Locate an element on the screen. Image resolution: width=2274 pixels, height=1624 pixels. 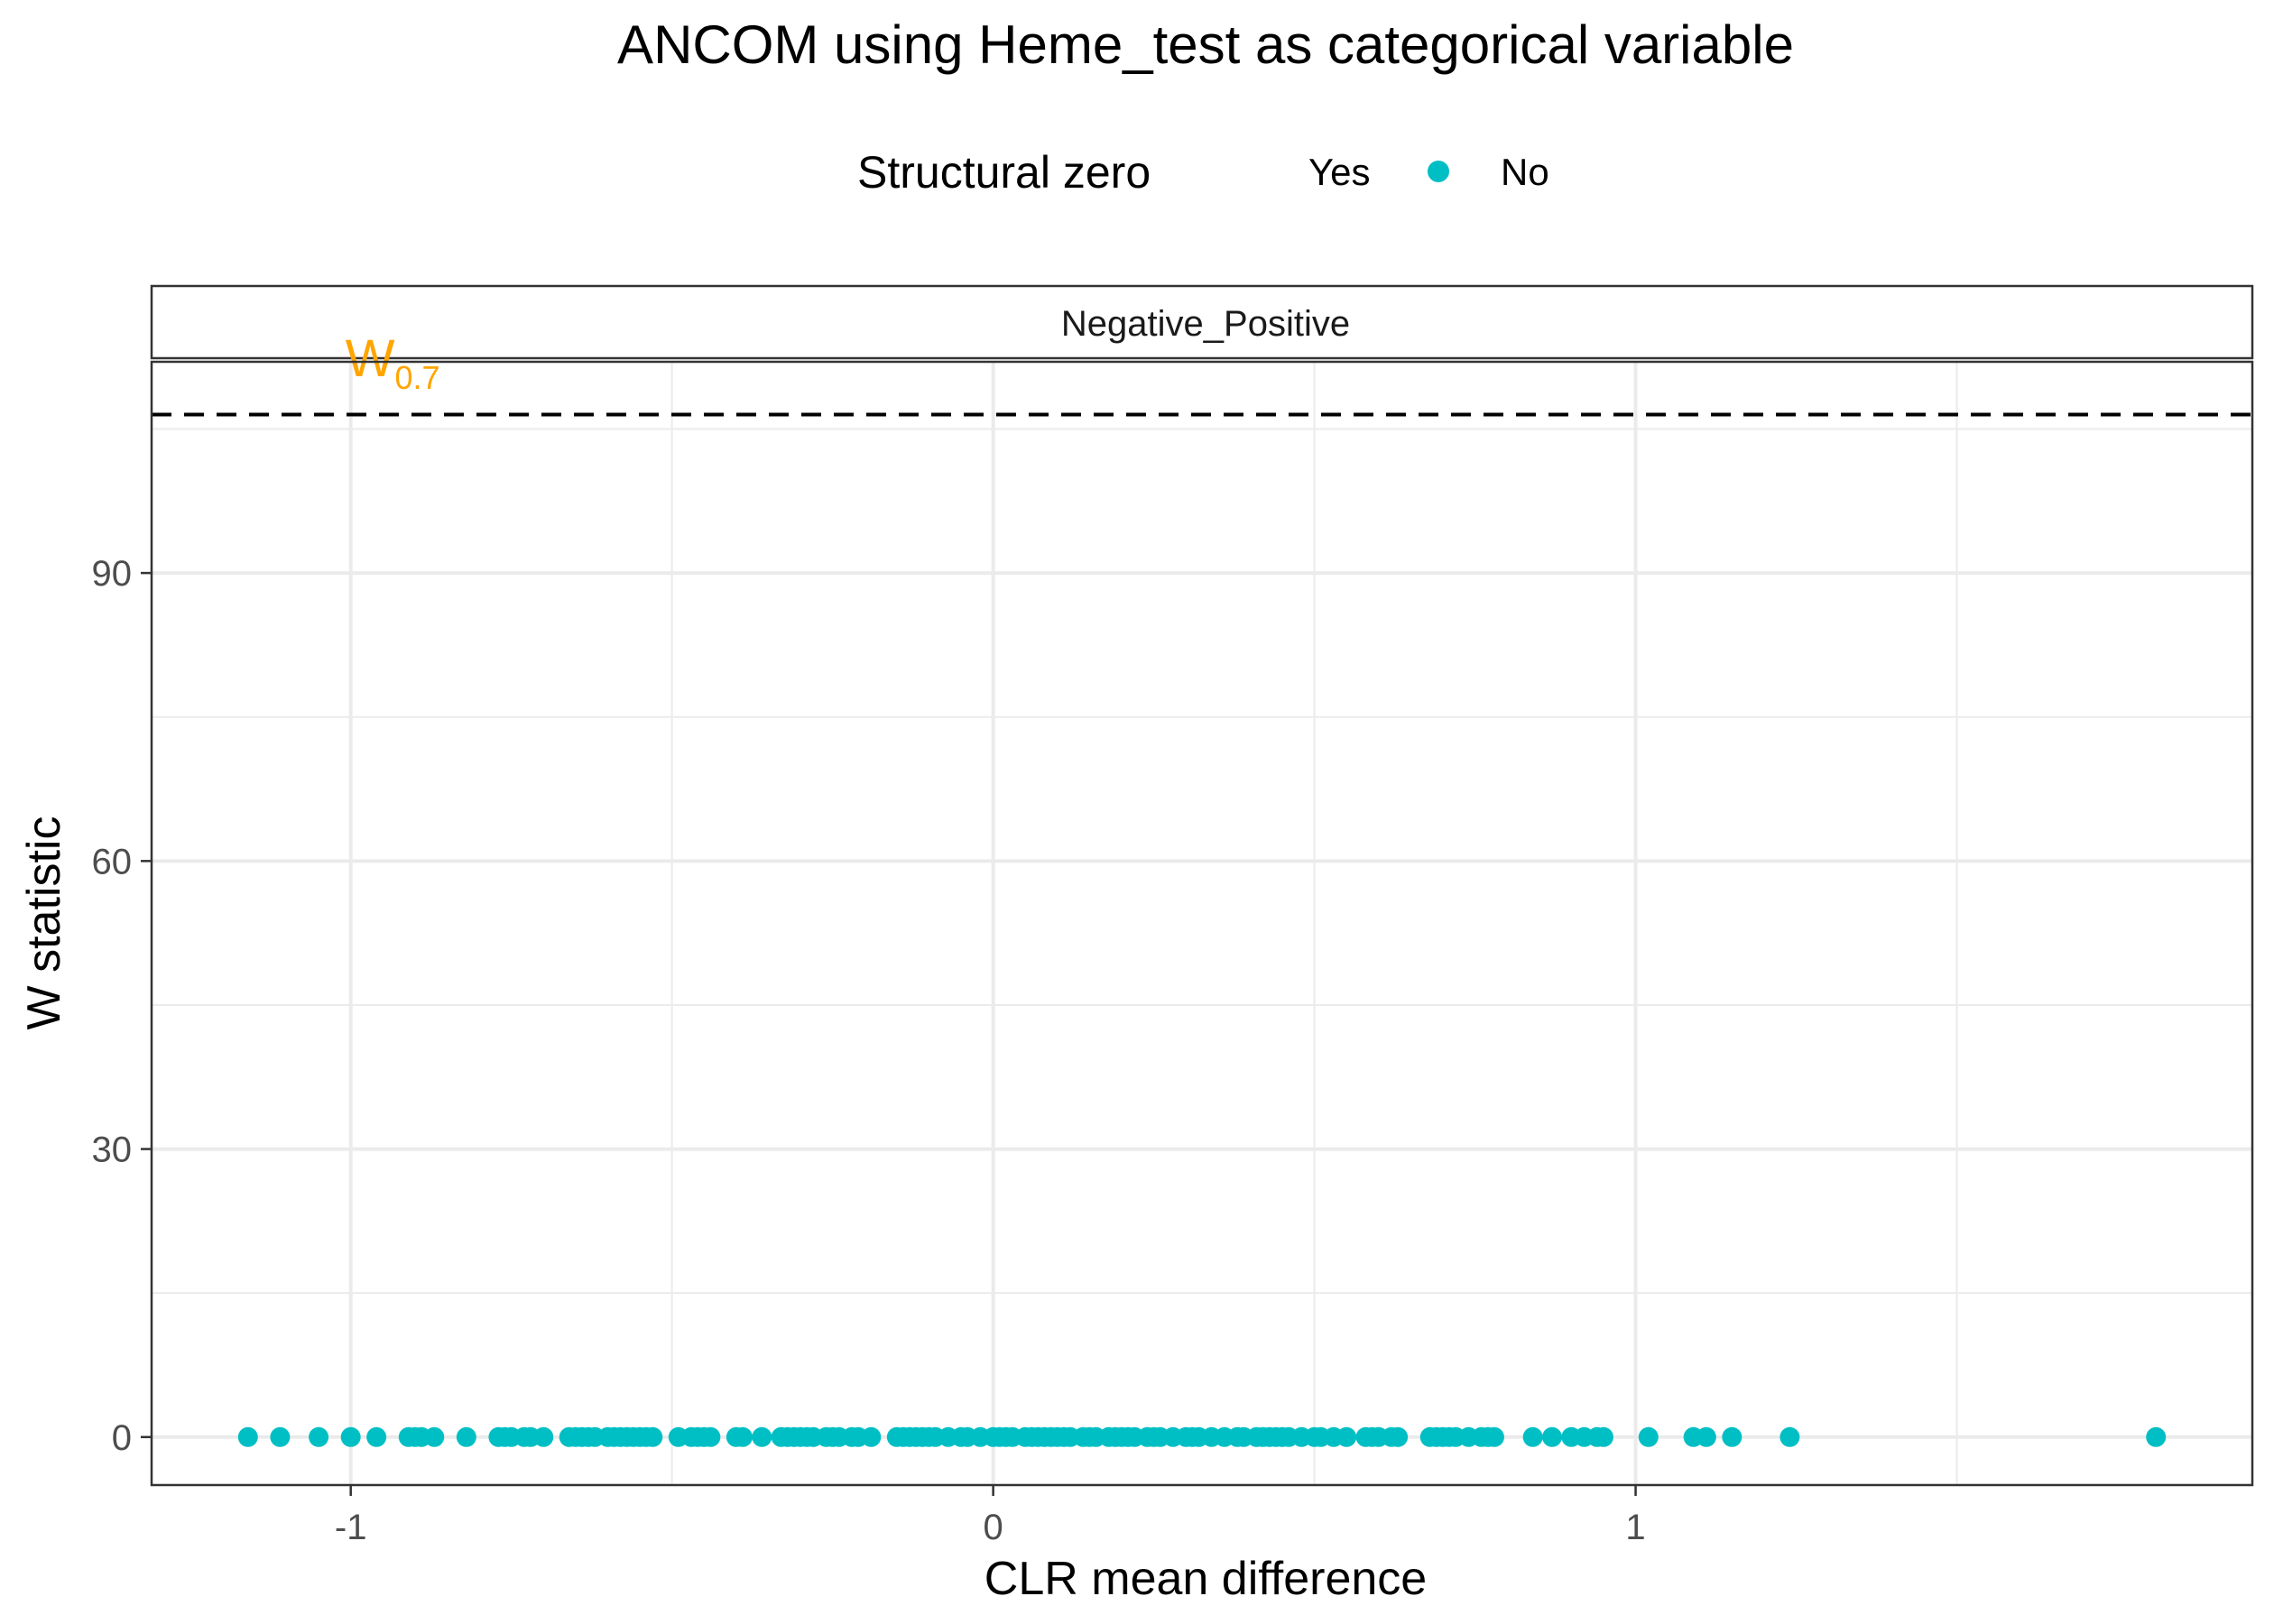
x-axis-title: CLR mean difference is located at coordinates (1205, 1579).